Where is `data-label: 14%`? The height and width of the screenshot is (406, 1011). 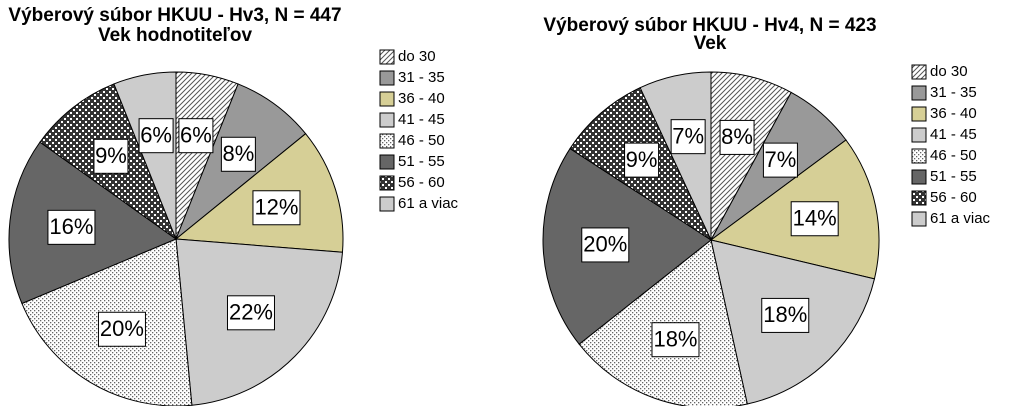 data-label: 14% is located at coordinates (815, 218).